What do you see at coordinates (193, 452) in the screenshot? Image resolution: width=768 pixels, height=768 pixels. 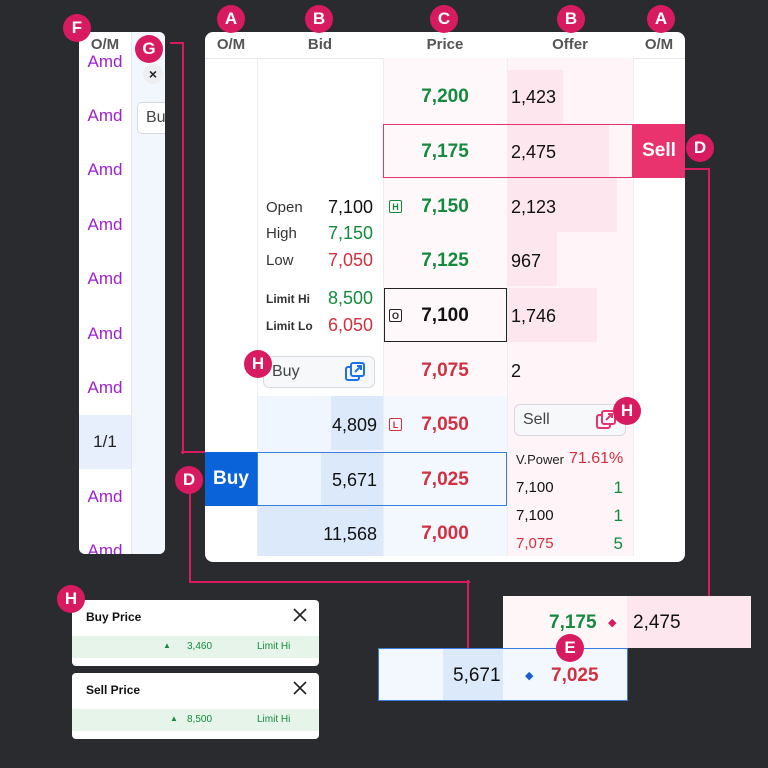 I see `connector-g-bottom` at bounding box center [193, 452].